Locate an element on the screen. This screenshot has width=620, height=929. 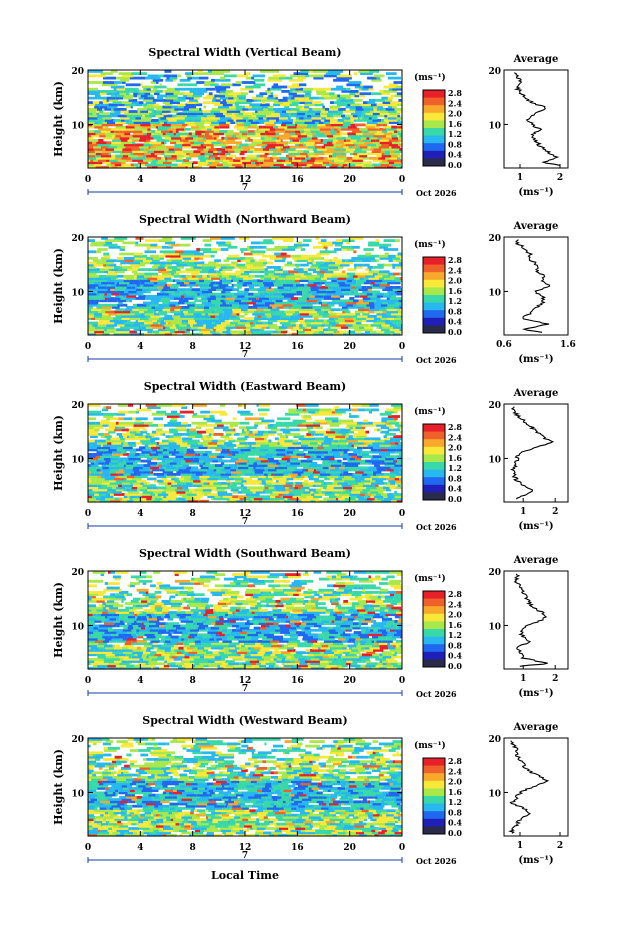
colorbar-frame is located at coordinates (434, 295).